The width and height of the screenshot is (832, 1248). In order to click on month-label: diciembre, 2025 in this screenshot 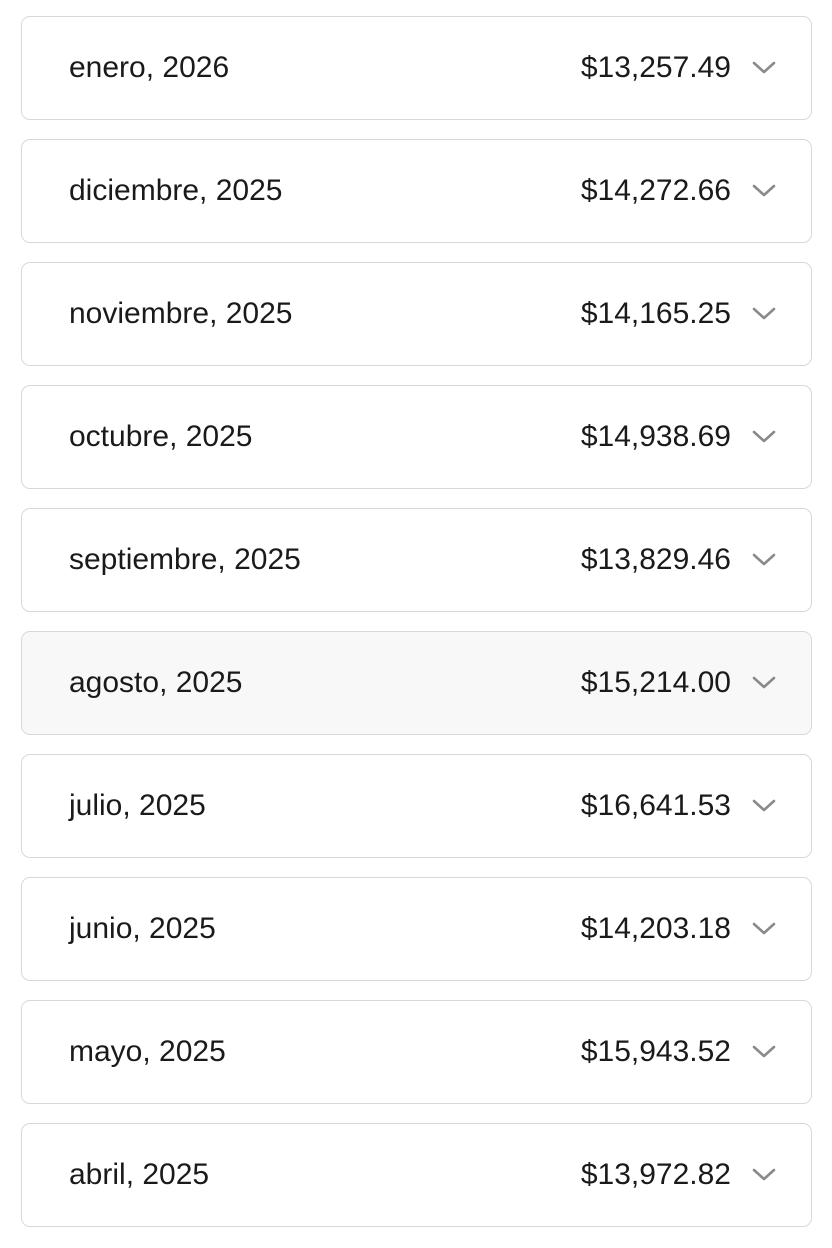, I will do `click(176, 190)`.